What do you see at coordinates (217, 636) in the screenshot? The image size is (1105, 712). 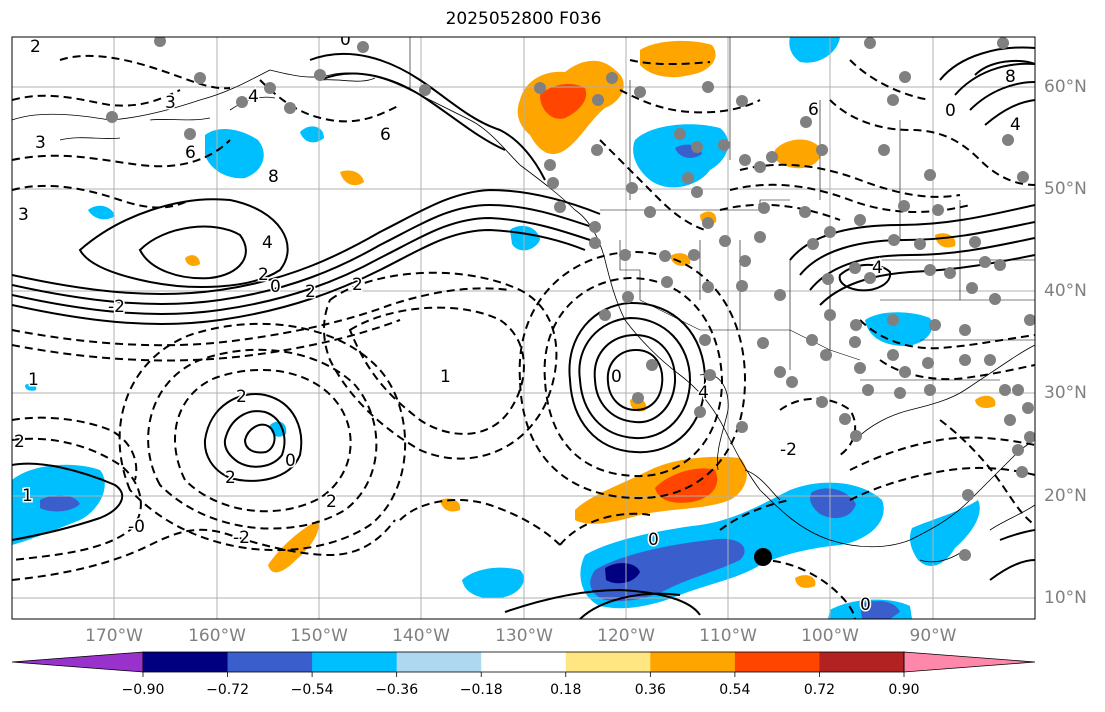 I see `lon-label-160w: 160°W` at bounding box center [217, 636].